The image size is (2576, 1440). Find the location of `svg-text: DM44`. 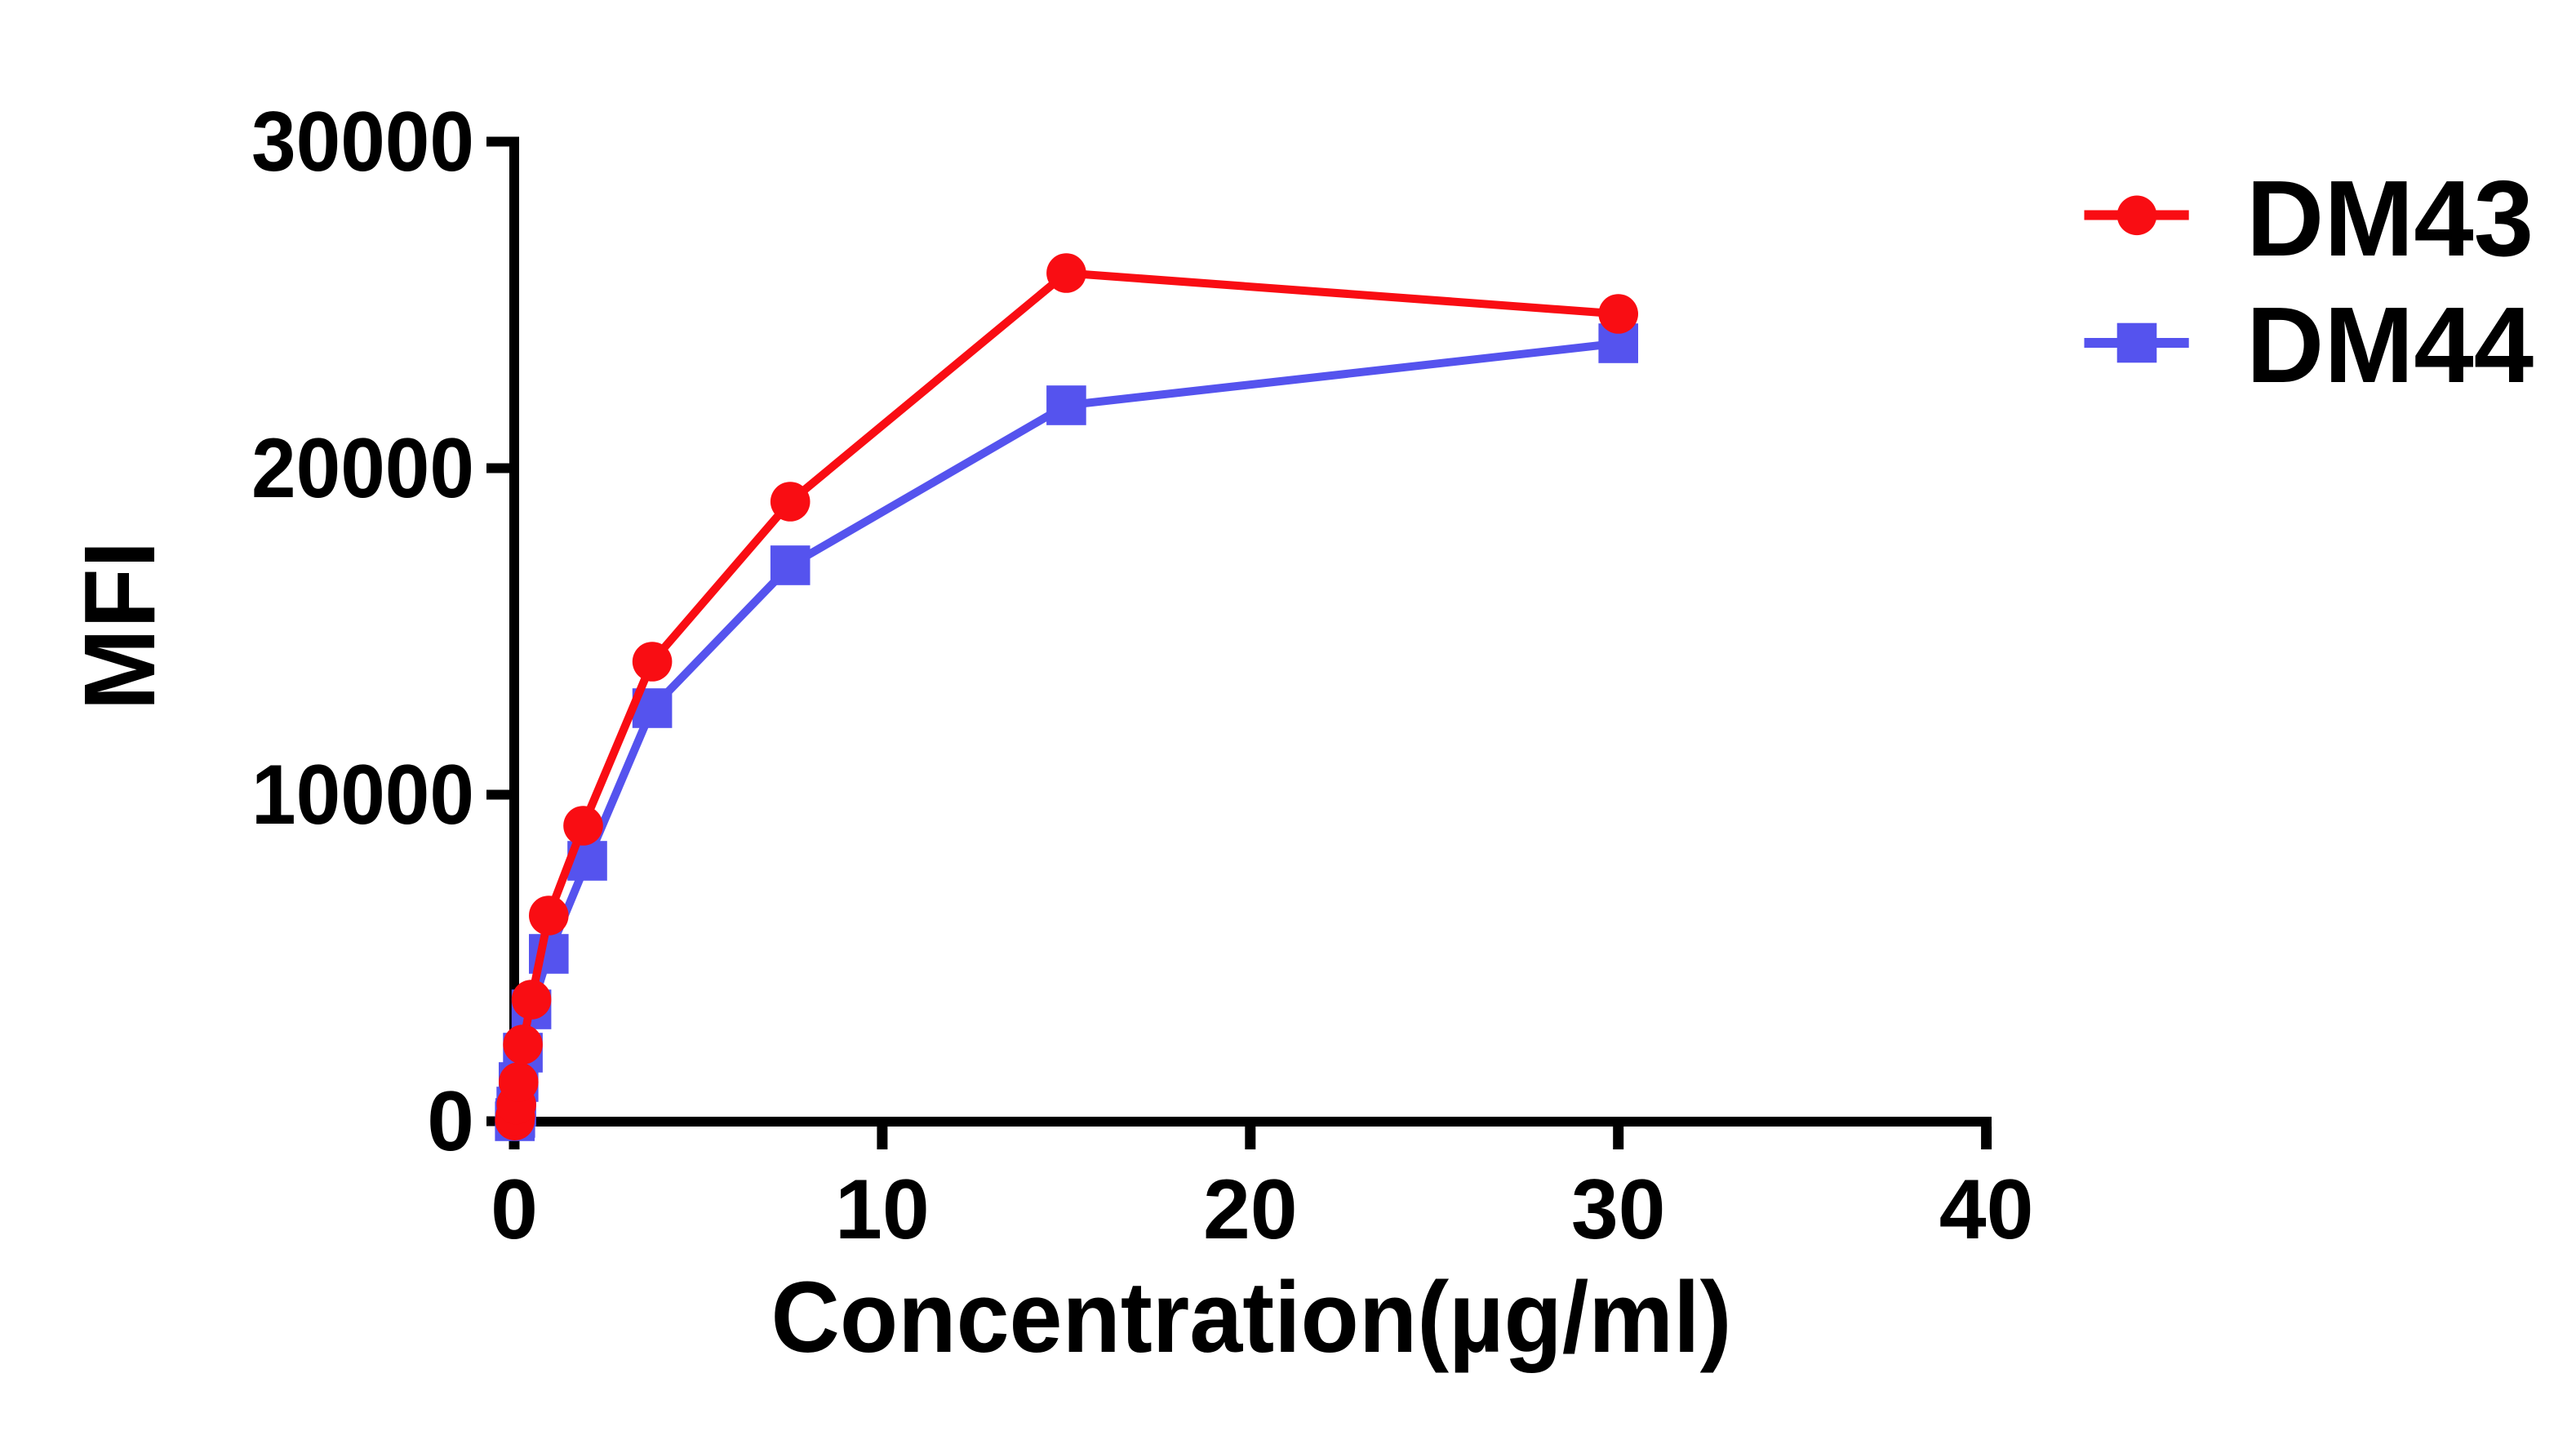

svg-text: DM44 is located at coordinates (2390, 345).